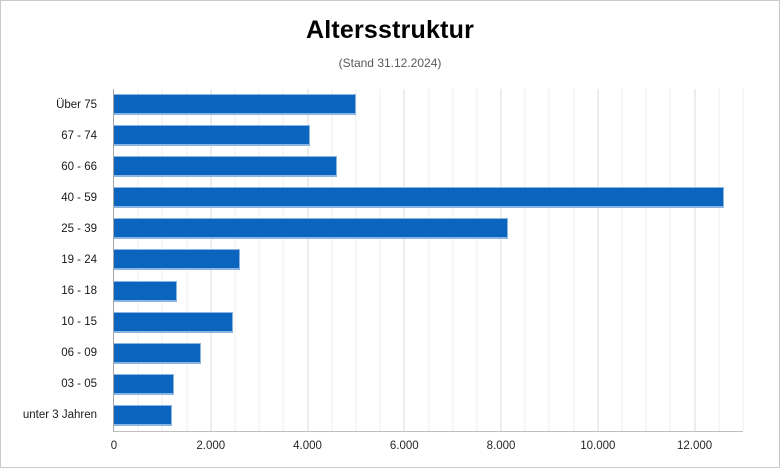 The width and height of the screenshot is (780, 468). Describe the element at coordinates (79, 228) in the screenshot. I see `category-label: 25 - 39` at that location.